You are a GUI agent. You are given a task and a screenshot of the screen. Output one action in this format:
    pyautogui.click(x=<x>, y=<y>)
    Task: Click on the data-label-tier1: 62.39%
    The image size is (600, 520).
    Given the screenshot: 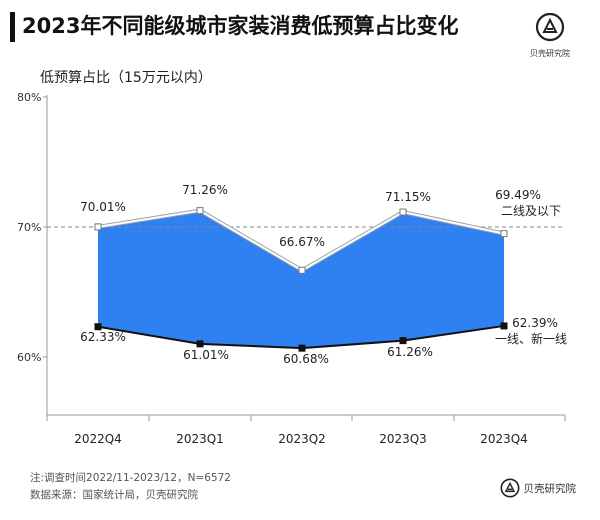 What is the action you would take?
    pyautogui.click(x=535, y=323)
    